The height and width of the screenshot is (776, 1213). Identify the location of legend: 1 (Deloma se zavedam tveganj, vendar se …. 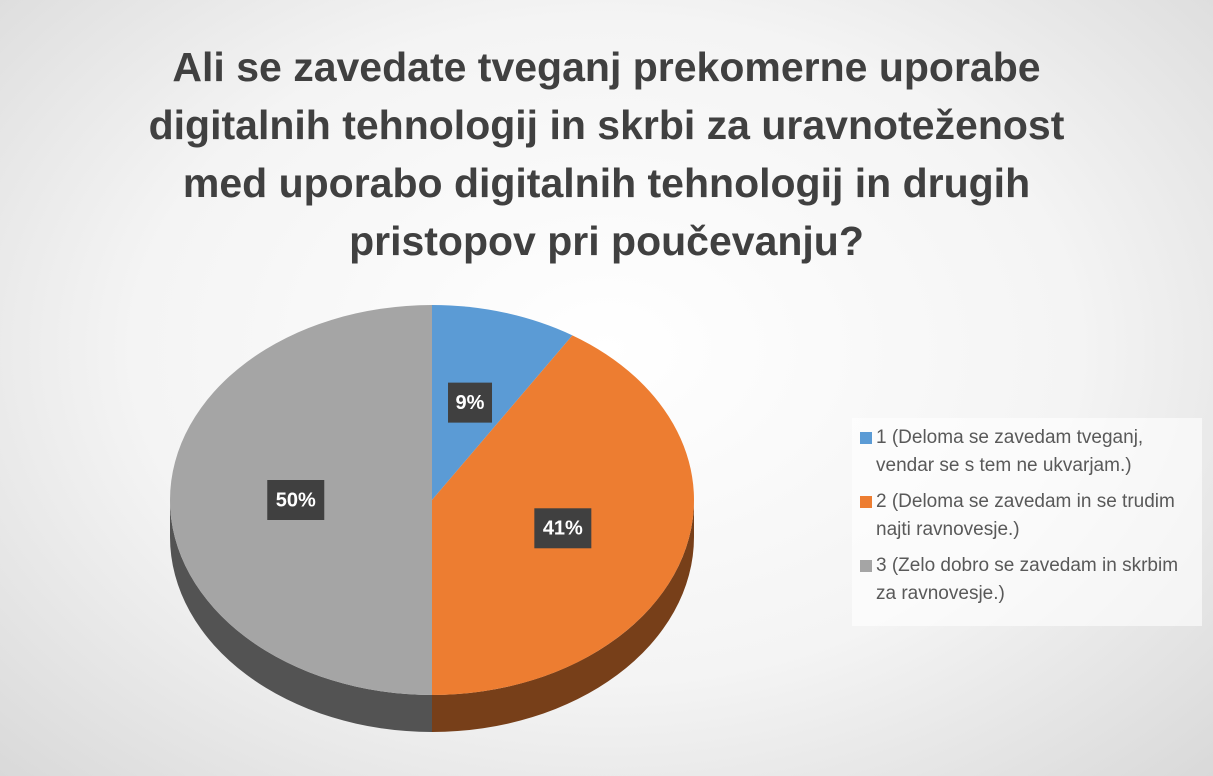
(1027, 522).